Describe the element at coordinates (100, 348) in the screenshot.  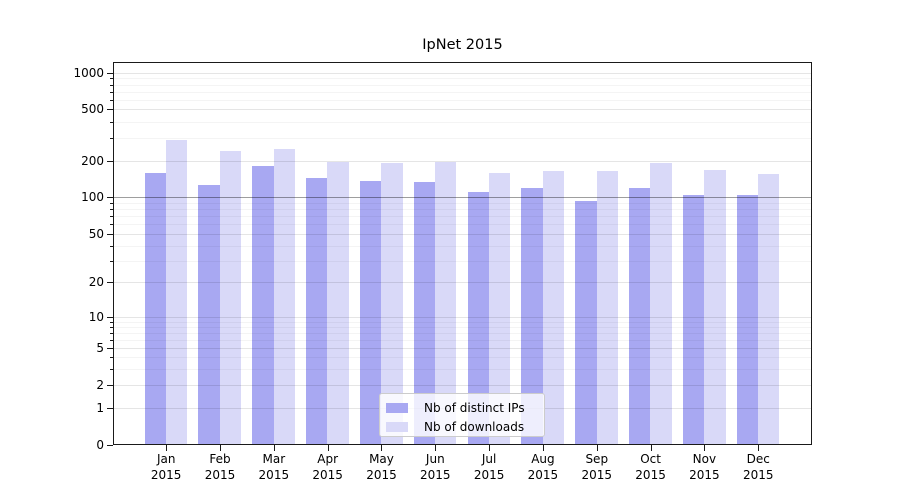
I see `y-tick-label-5: 5` at that location.